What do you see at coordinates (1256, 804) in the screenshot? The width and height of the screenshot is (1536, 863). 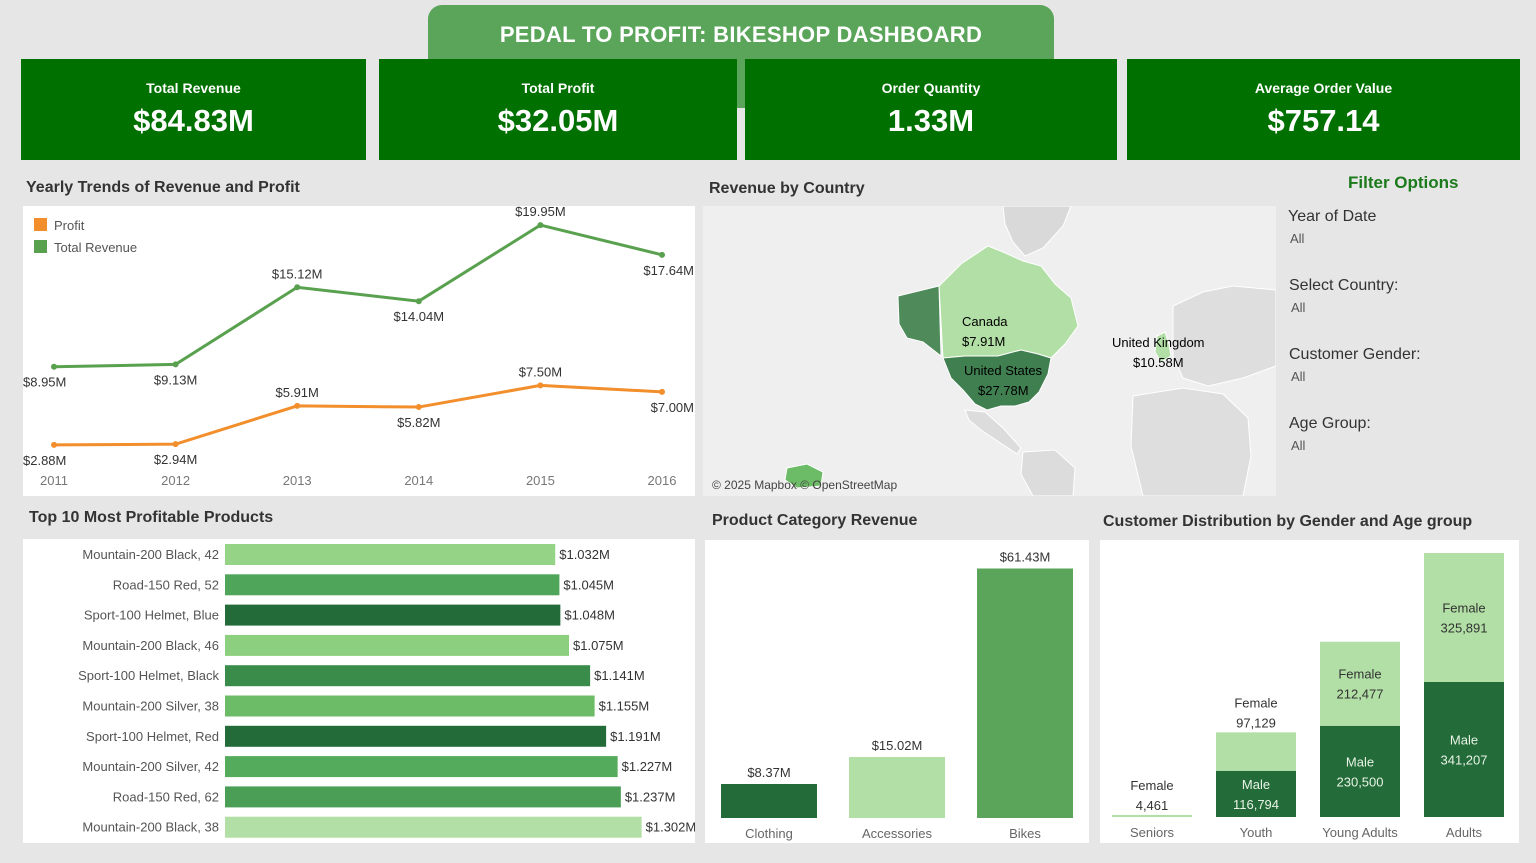 I see `segment-value-label: 116,794` at bounding box center [1256, 804].